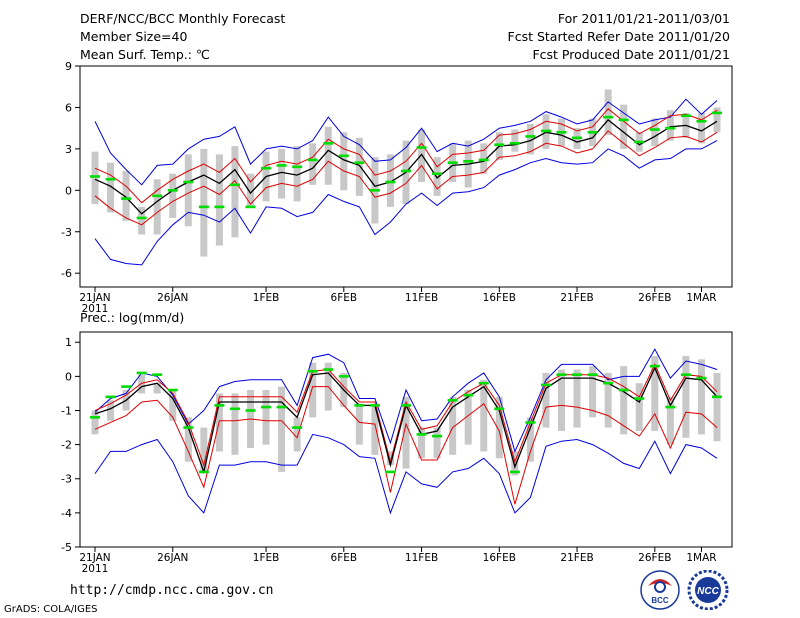 This screenshot has width=800, height=618. Describe the element at coordinates (701, 558) in the screenshot. I see `prec-xtick-label: 1MAR` at that location.